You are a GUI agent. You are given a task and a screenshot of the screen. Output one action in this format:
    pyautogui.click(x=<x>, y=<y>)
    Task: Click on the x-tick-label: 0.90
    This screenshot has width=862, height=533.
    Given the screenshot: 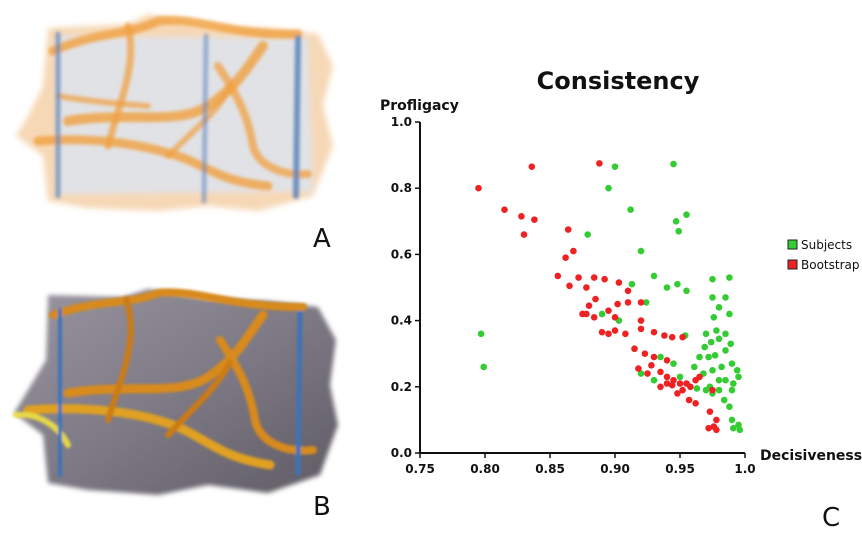 What is the action you would take?
    pyautogui.click(x=615, y=469)
    